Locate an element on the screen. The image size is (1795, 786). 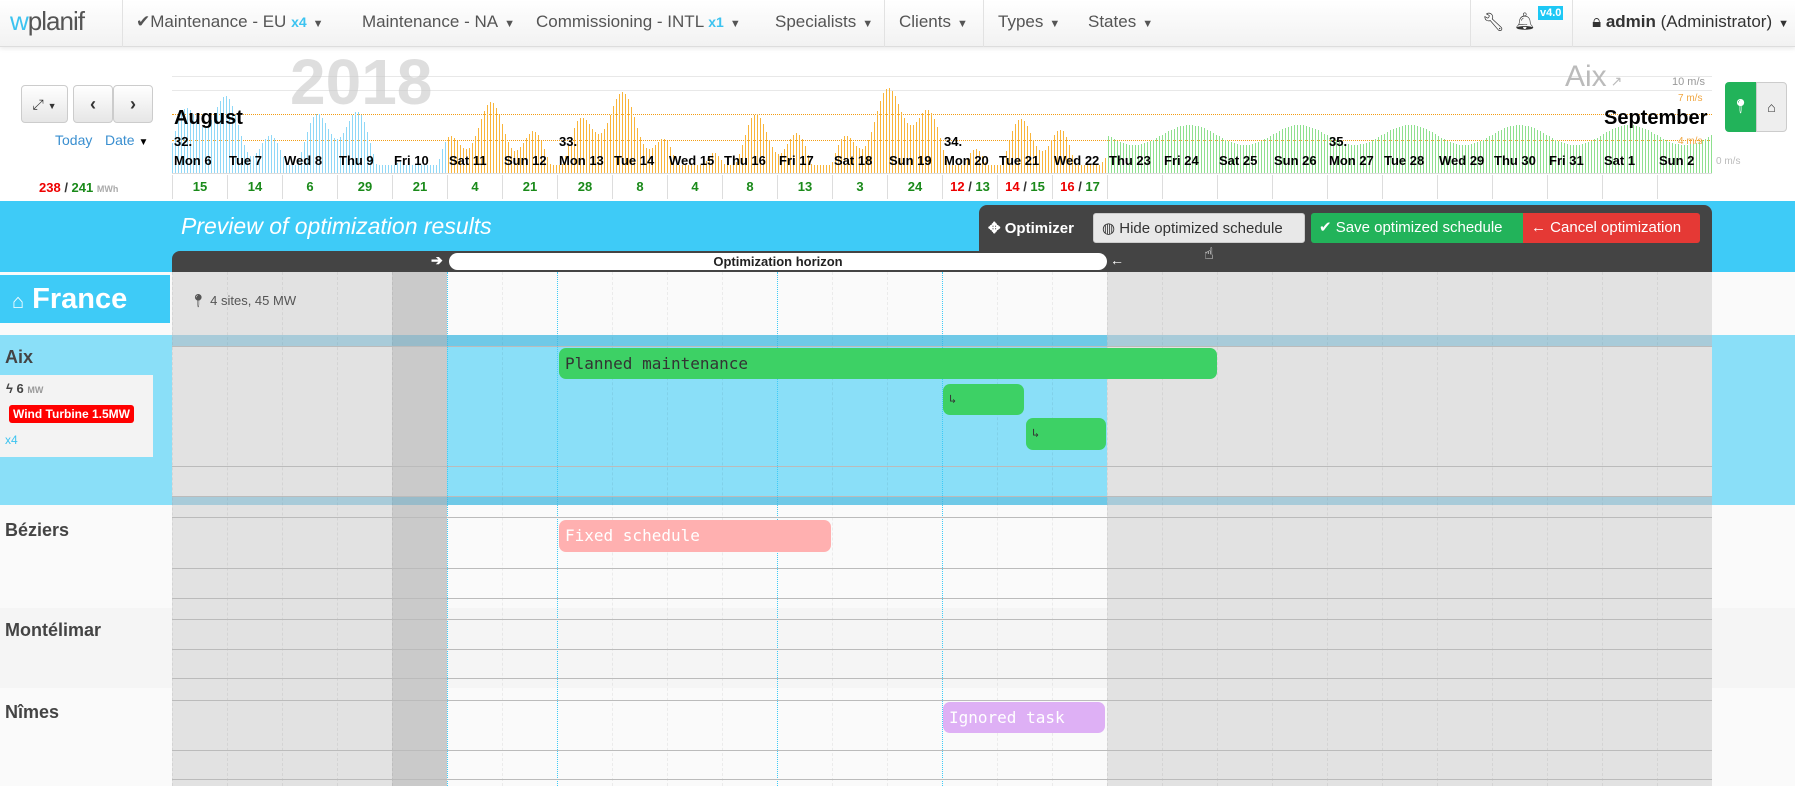
site-name-beziers: Béziers is located at coordinates (37, 530).